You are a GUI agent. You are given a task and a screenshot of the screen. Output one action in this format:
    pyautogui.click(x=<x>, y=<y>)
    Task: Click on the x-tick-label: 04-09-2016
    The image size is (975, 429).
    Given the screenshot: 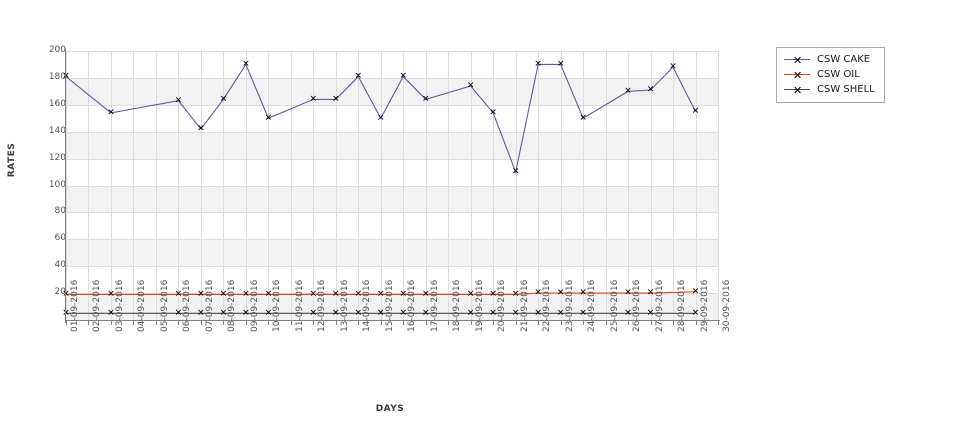 What is the action you would take?
    pyautogui.click(x=142, y=305)
    